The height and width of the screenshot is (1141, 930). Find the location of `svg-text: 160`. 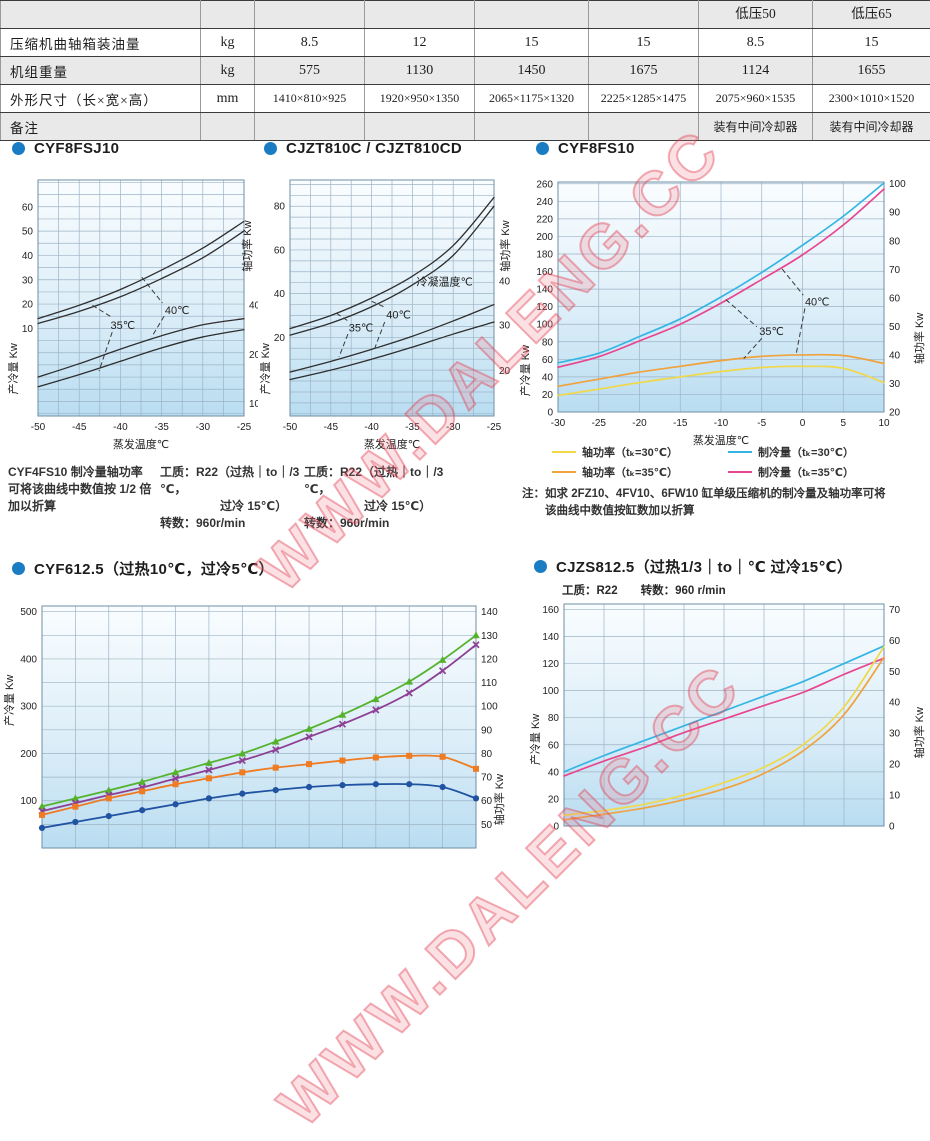

svg-text: 160 is located at coordinates (544, 272).